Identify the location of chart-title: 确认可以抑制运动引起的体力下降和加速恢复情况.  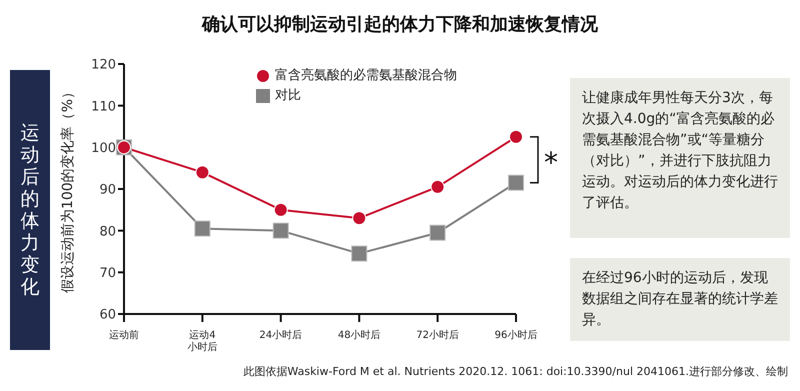
(399, 24).